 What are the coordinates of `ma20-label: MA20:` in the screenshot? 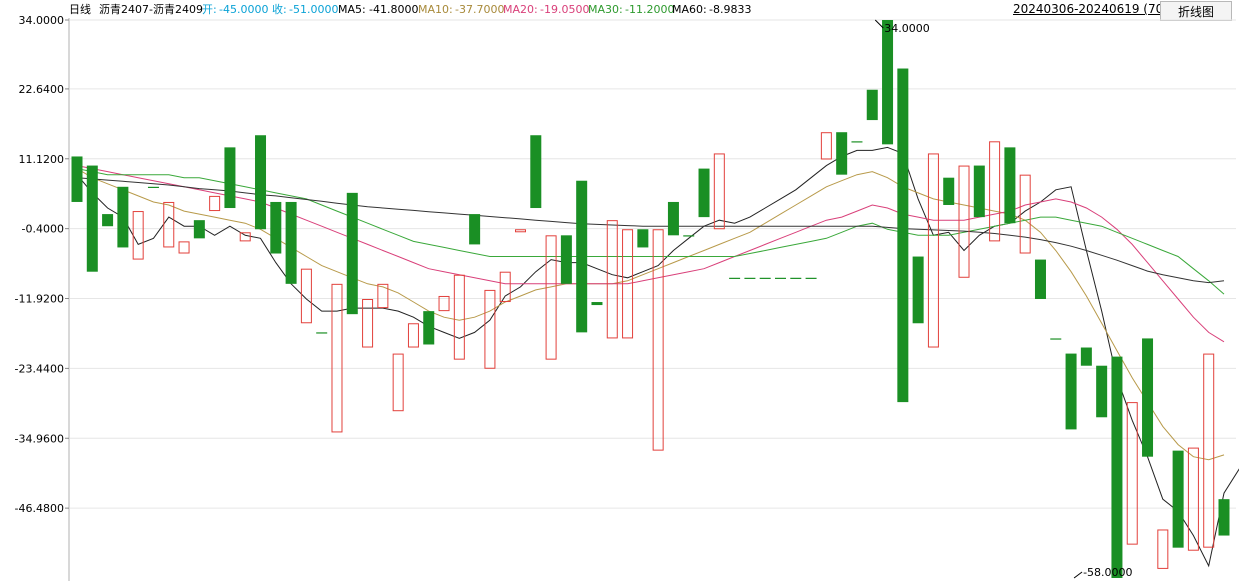 It's located at (520, 9).